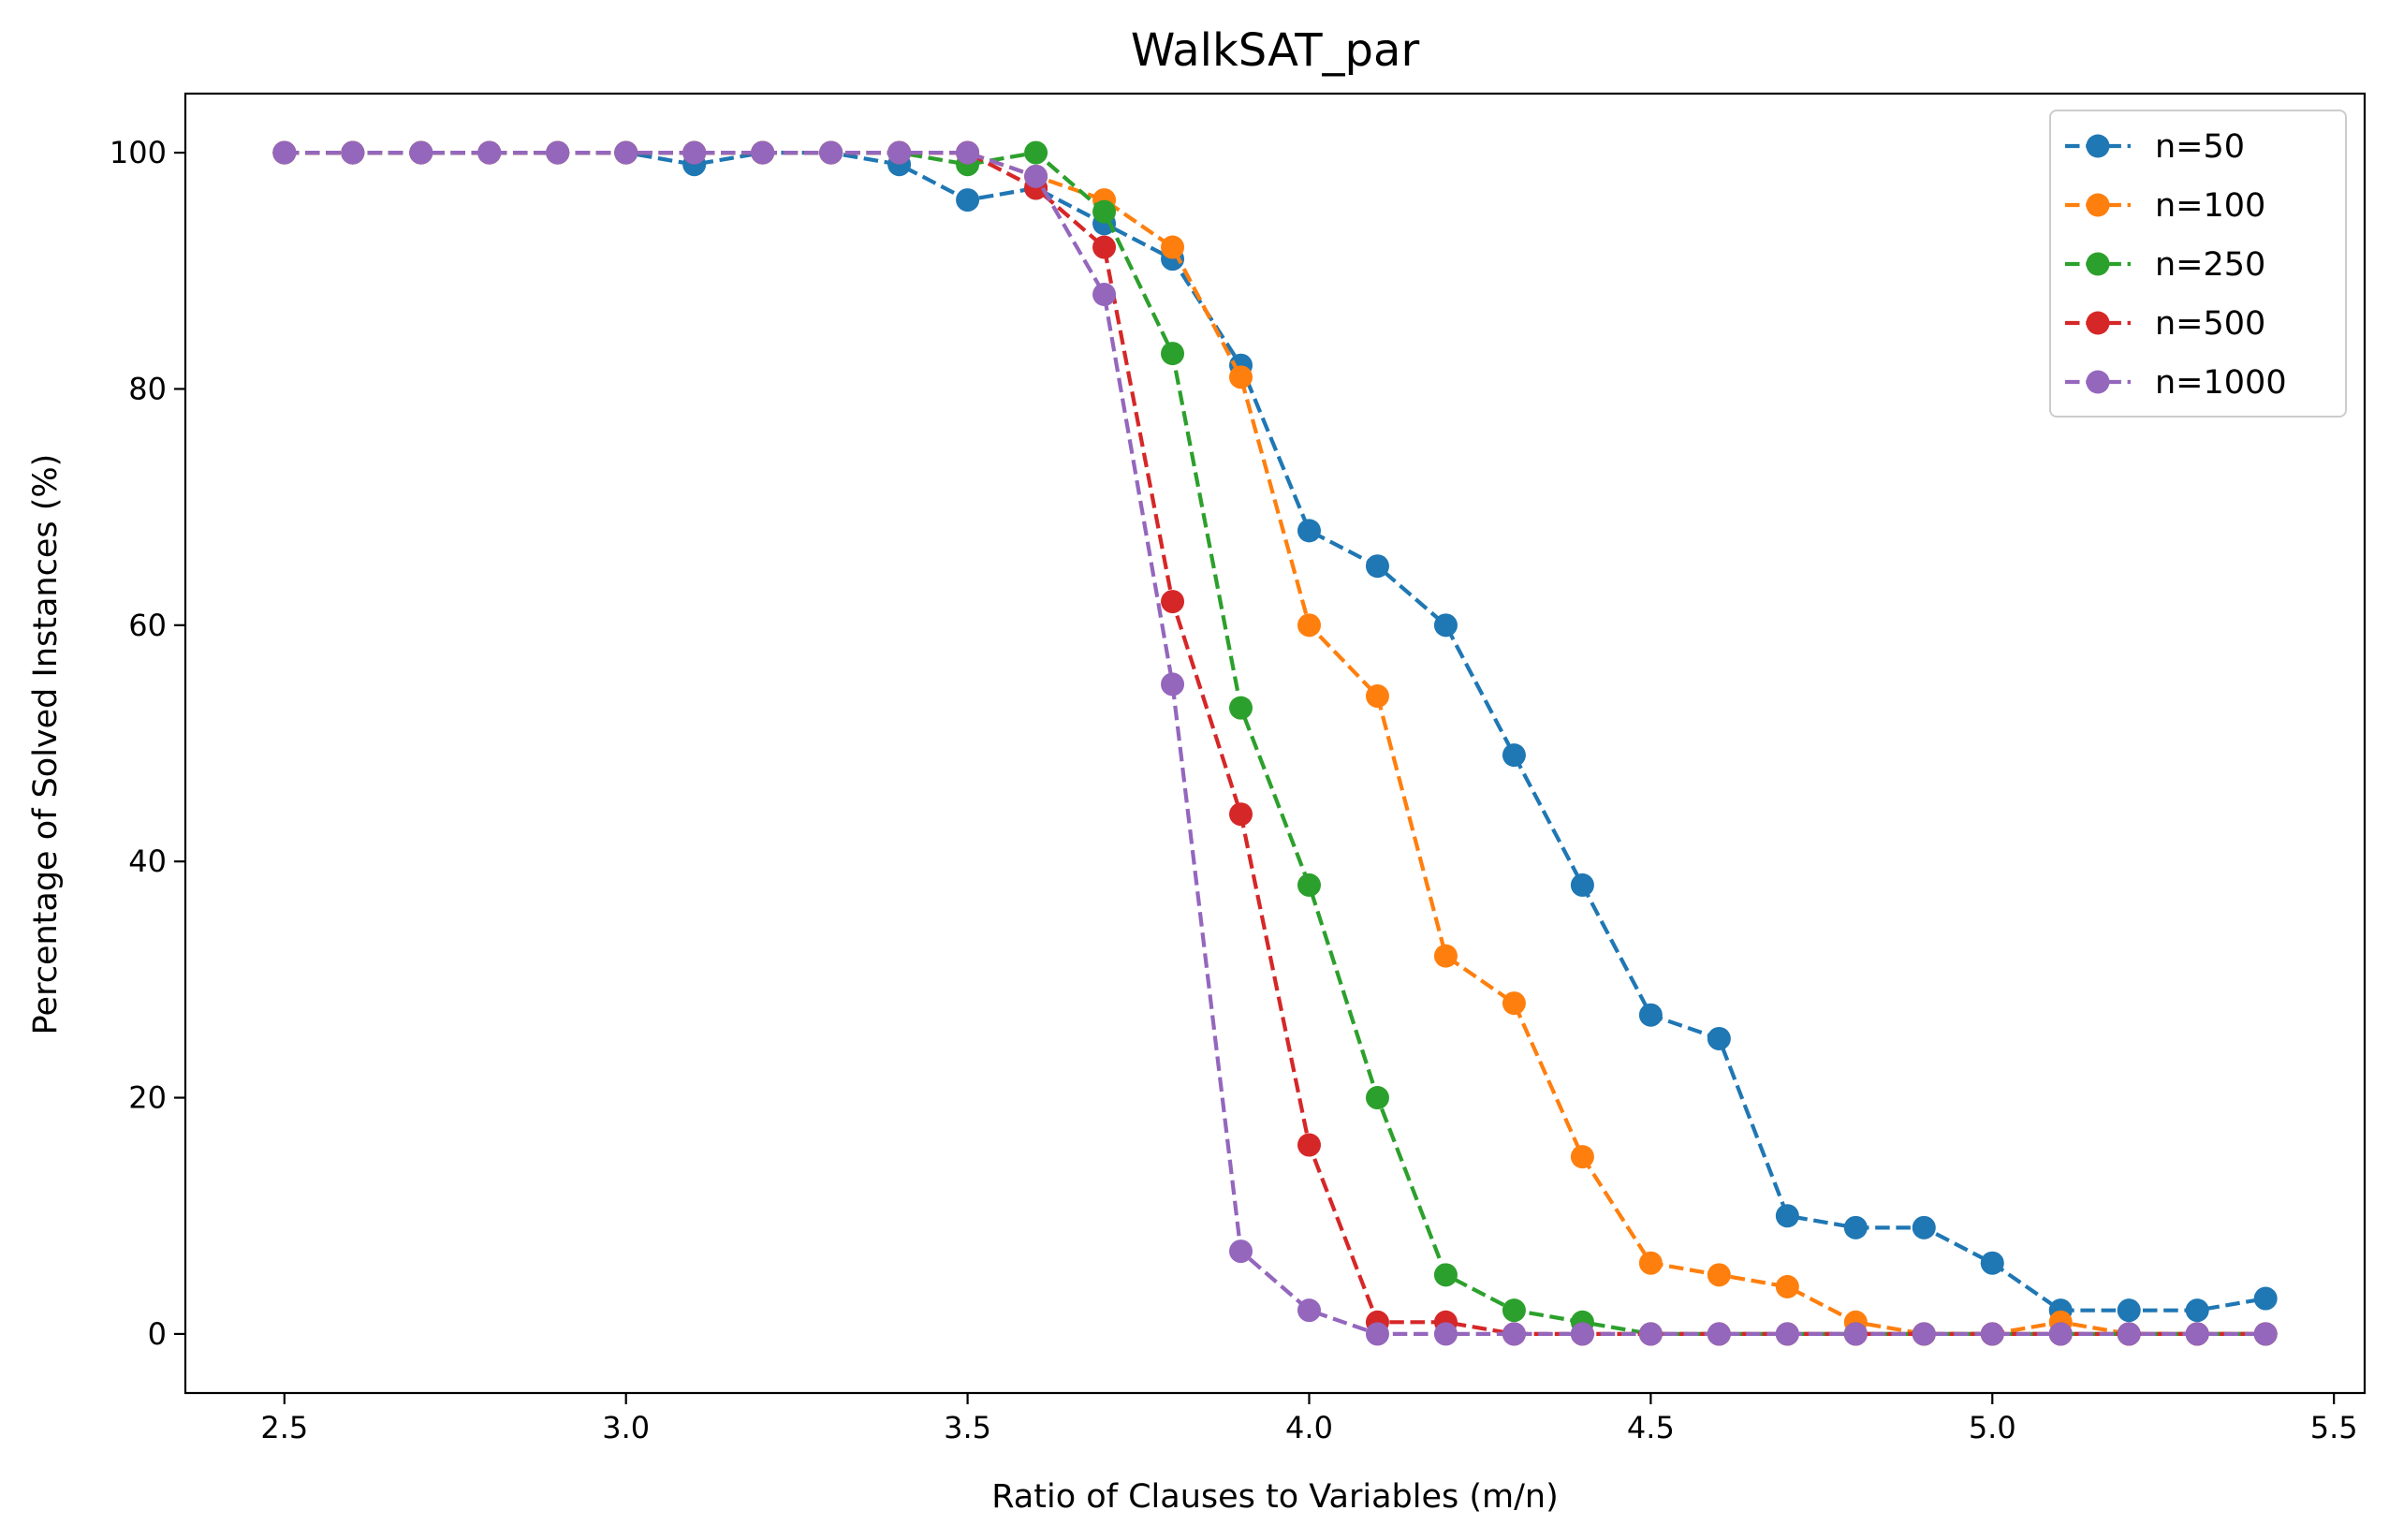 Image resolution: width=2389 pixels, height=1540 pixels. I want to click on y-tick-label: 0, so click(158, 1334).